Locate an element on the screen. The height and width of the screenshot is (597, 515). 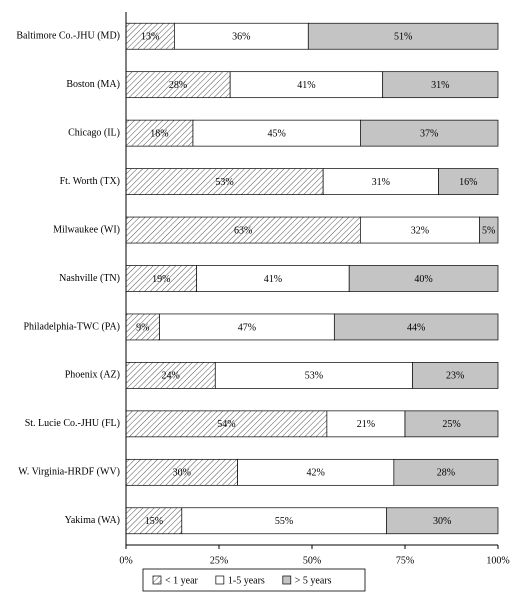
value-label: 18% is located at coordinates (159, 133).